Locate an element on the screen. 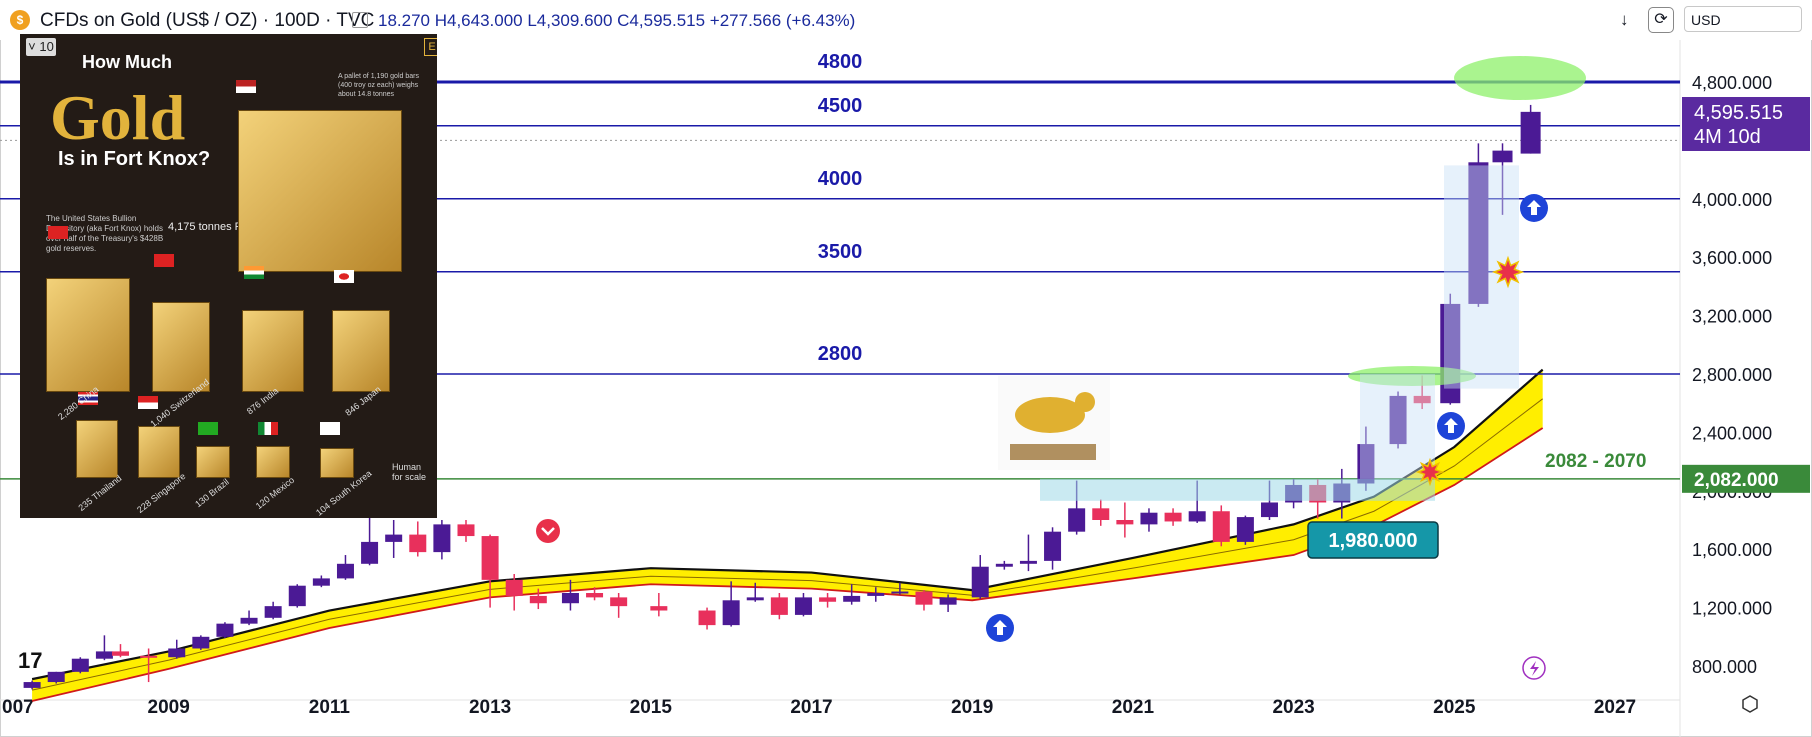 The image size is (1812, 737). lightning-icon is located at coordinates (1534, 668).